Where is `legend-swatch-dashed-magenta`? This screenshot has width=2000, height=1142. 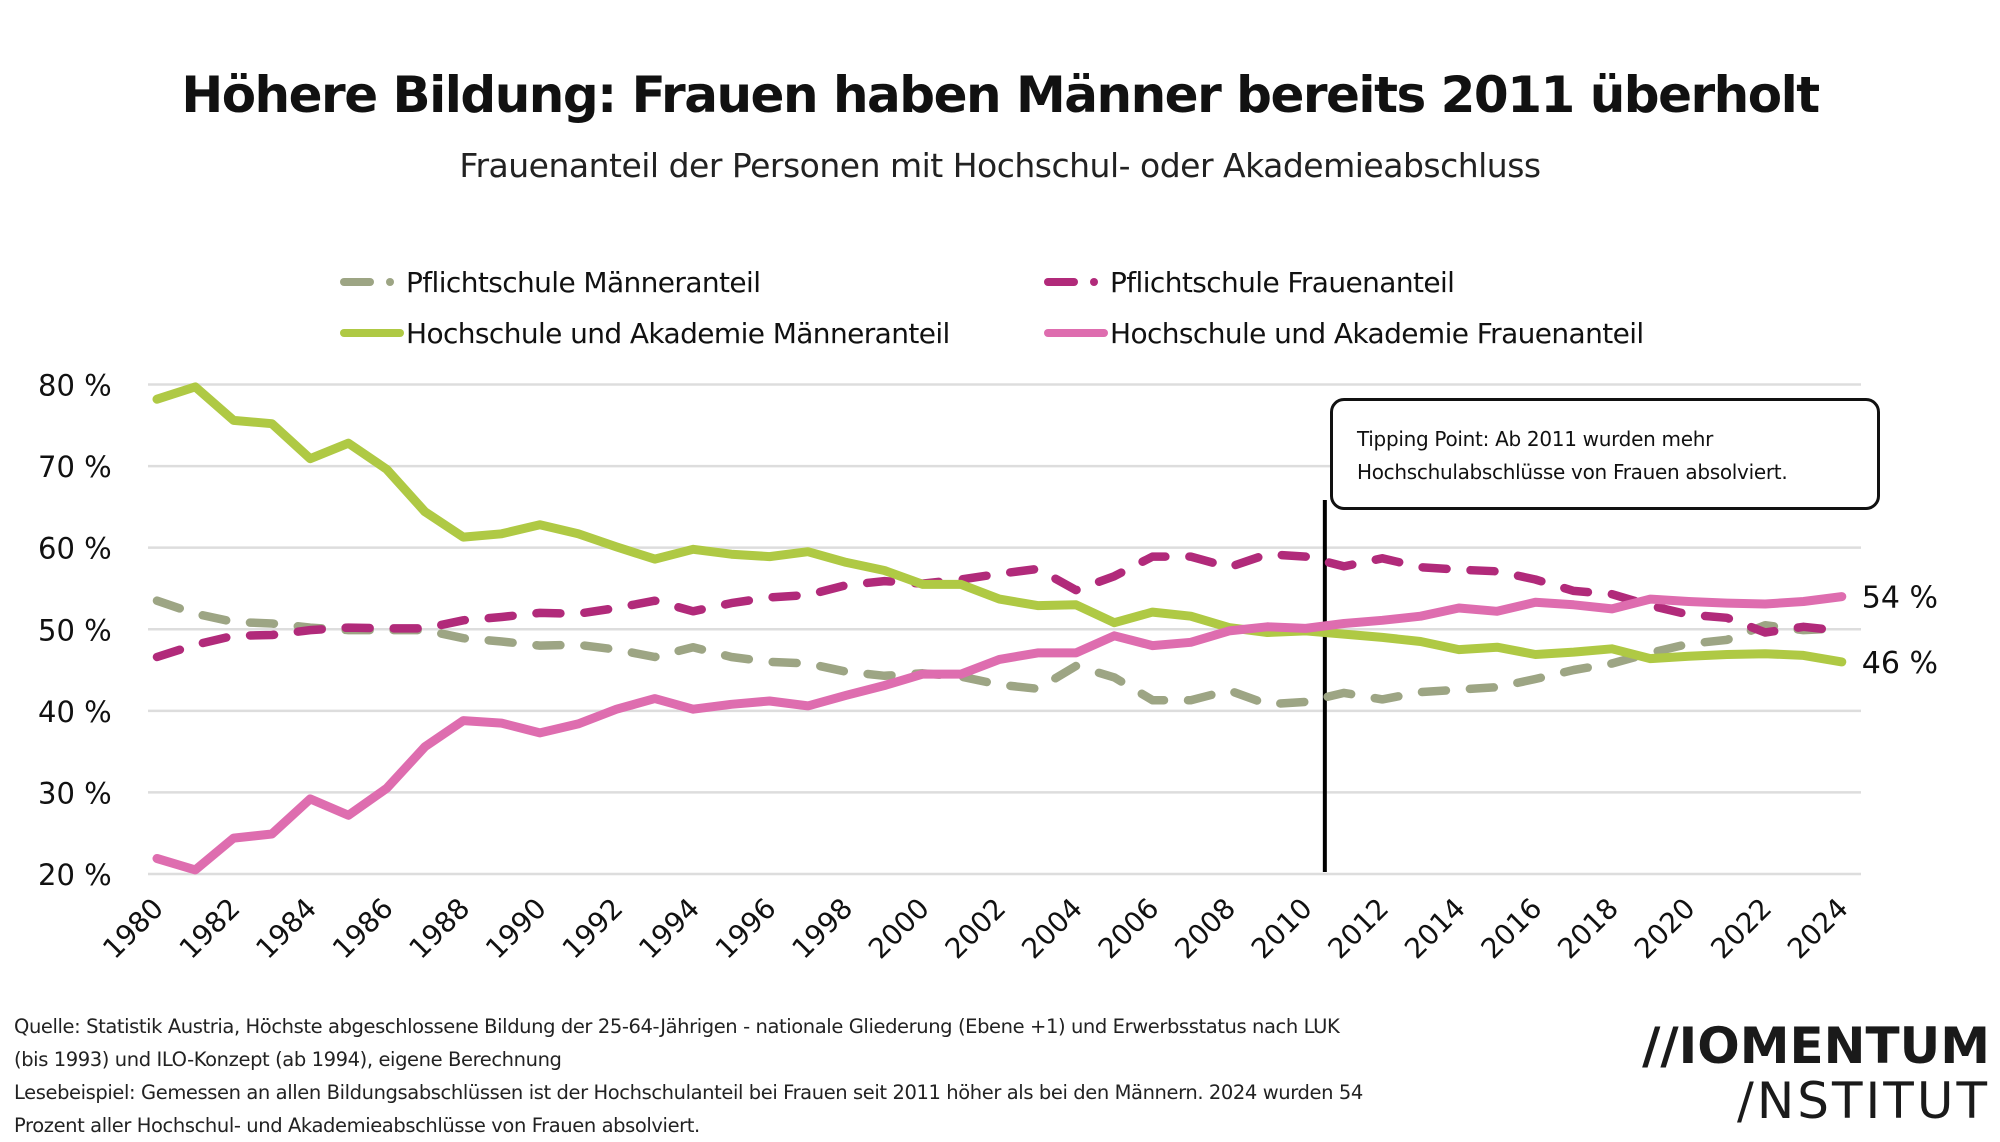
legend-swatch-dashed-magenta is located at coordinates (1071, 282).